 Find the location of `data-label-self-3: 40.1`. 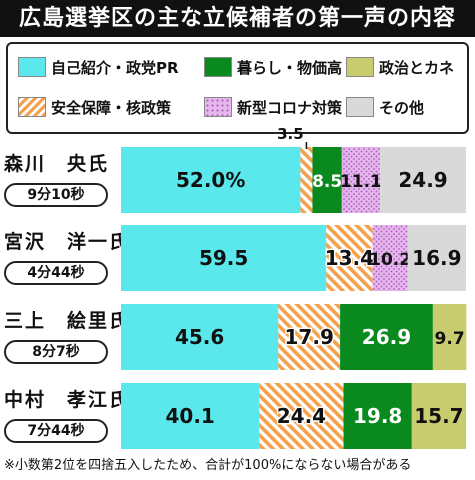

data-label-self-3: 40.1 is located at coordinates (189, 416).